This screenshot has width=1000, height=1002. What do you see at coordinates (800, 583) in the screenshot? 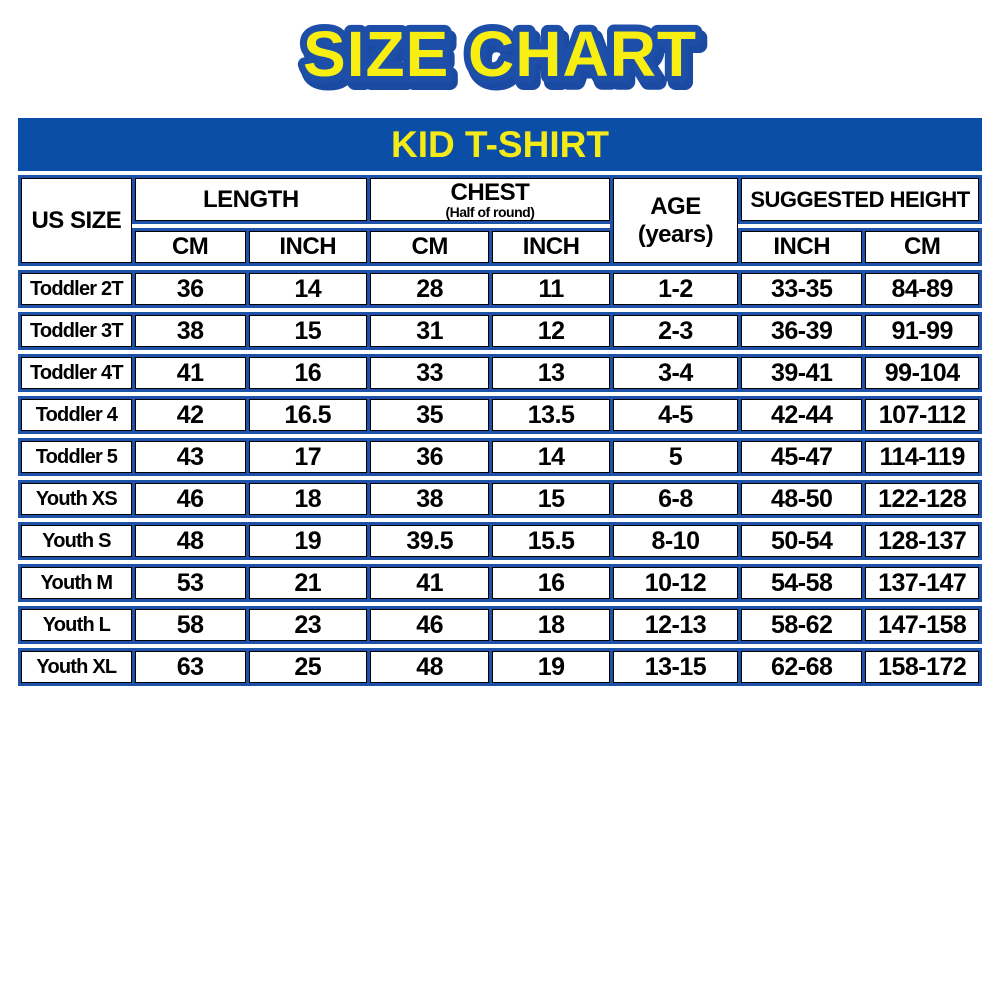
I see `cell-height-inch: 54-58` at bounding box center [800, 583].